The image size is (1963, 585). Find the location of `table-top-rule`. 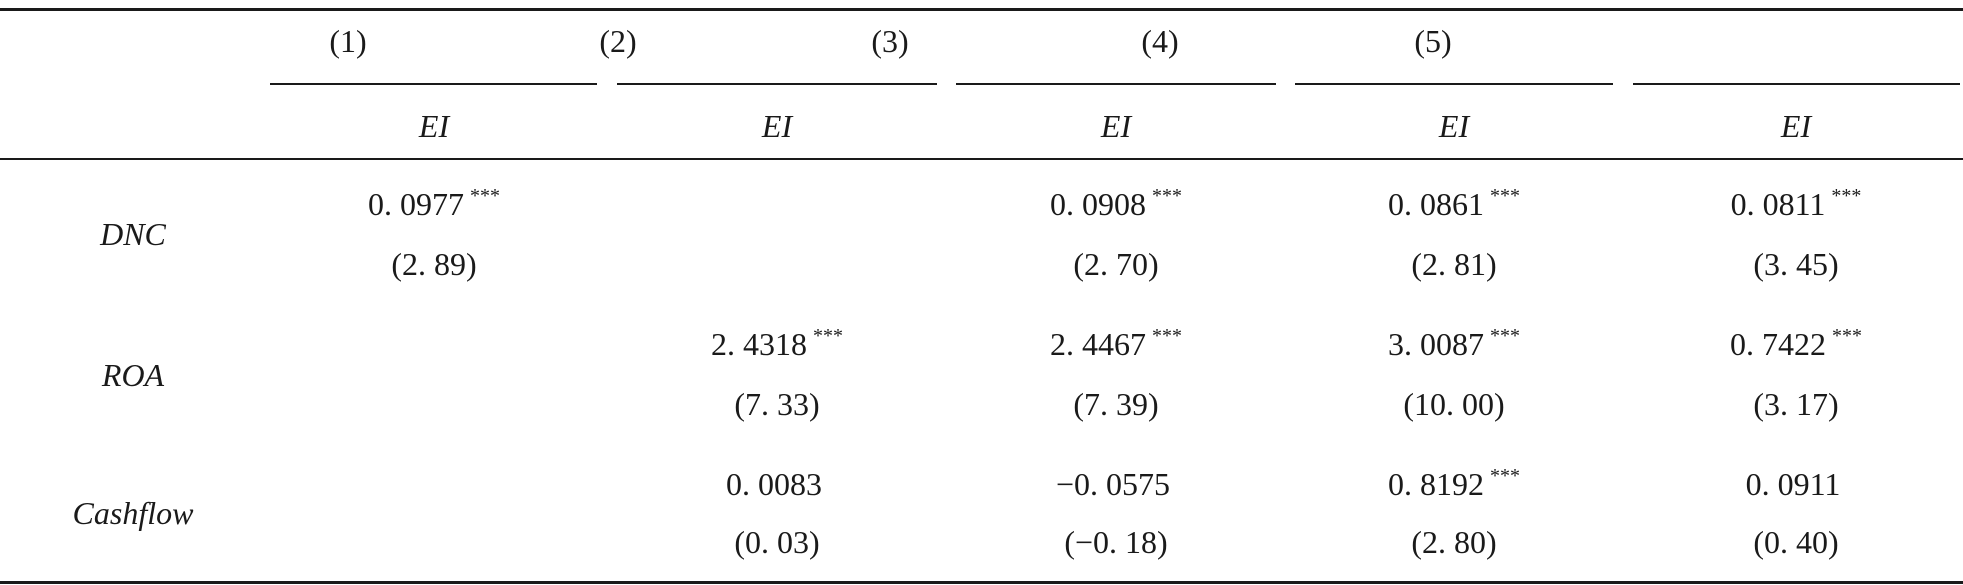

table-top-rule is located at coordinates (981, 9).